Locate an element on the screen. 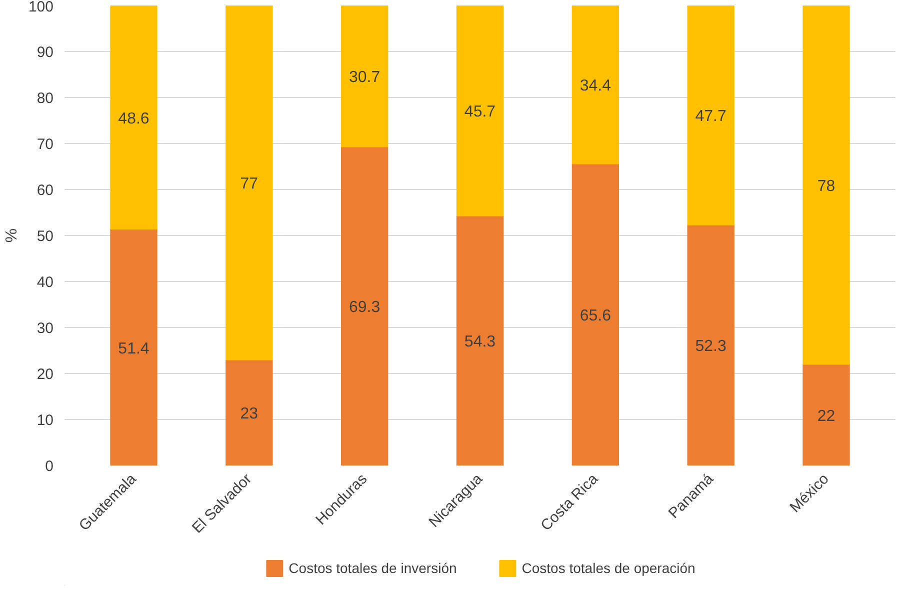 The height and width of the screenshot is (600, 910). data-label: 34.4 is located at coordinates (596, 86).